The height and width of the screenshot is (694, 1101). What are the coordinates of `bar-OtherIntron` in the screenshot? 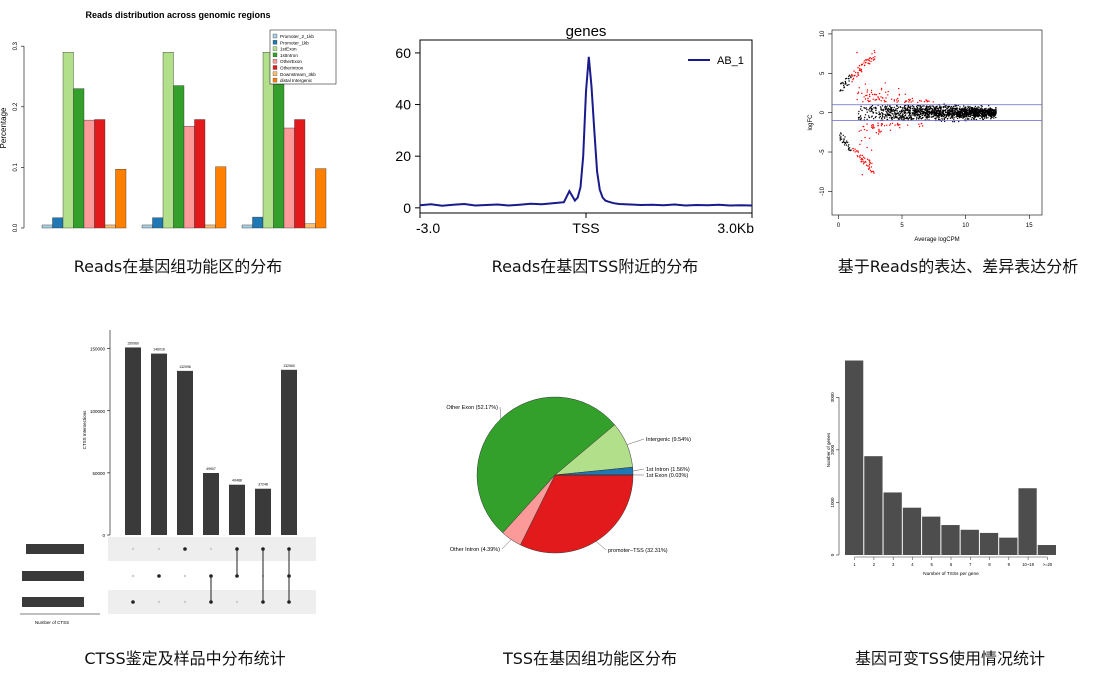 It's located at (200, 174).